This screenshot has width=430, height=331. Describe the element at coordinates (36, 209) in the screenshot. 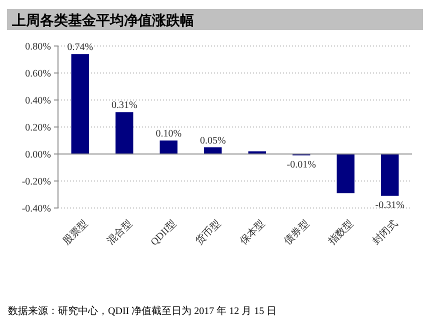

I see `y-tick-label: -0.40%` at that location.